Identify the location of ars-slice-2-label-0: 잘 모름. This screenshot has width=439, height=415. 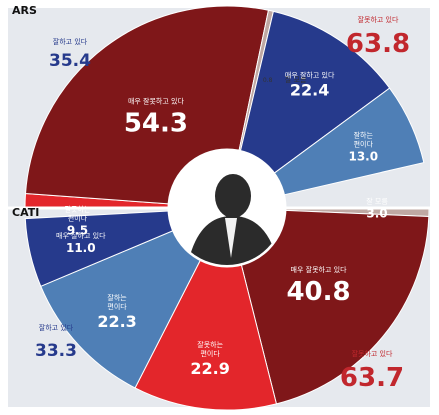
(296, 80).